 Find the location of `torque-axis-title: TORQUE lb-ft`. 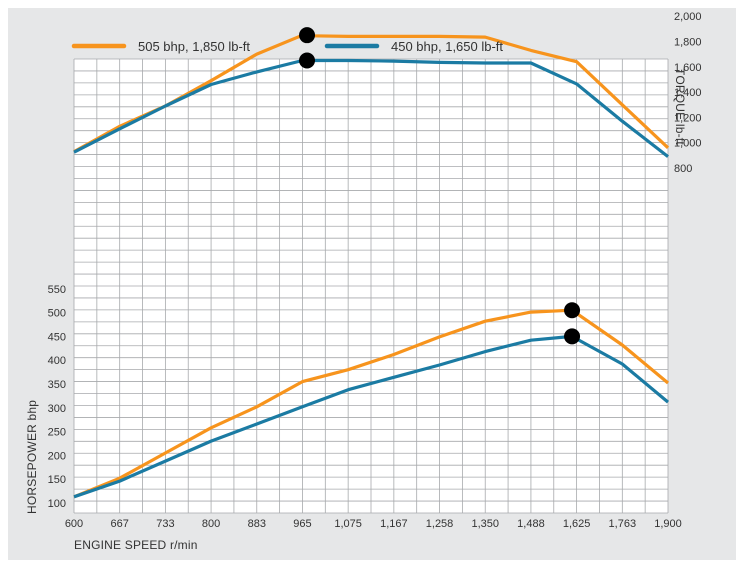

torque-axis-title: TORQUE lb-ft is located at coordinates (680, 106).